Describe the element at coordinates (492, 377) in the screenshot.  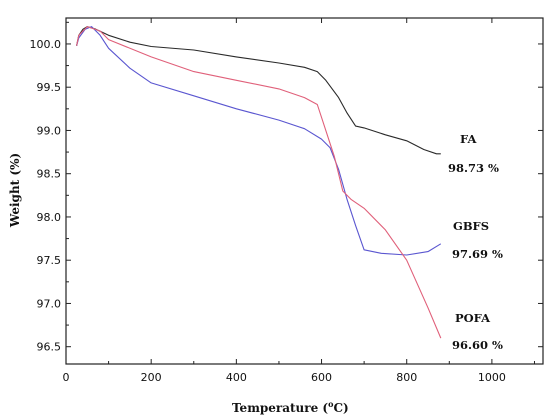
I see `x-tick-label: 1000` at that location.